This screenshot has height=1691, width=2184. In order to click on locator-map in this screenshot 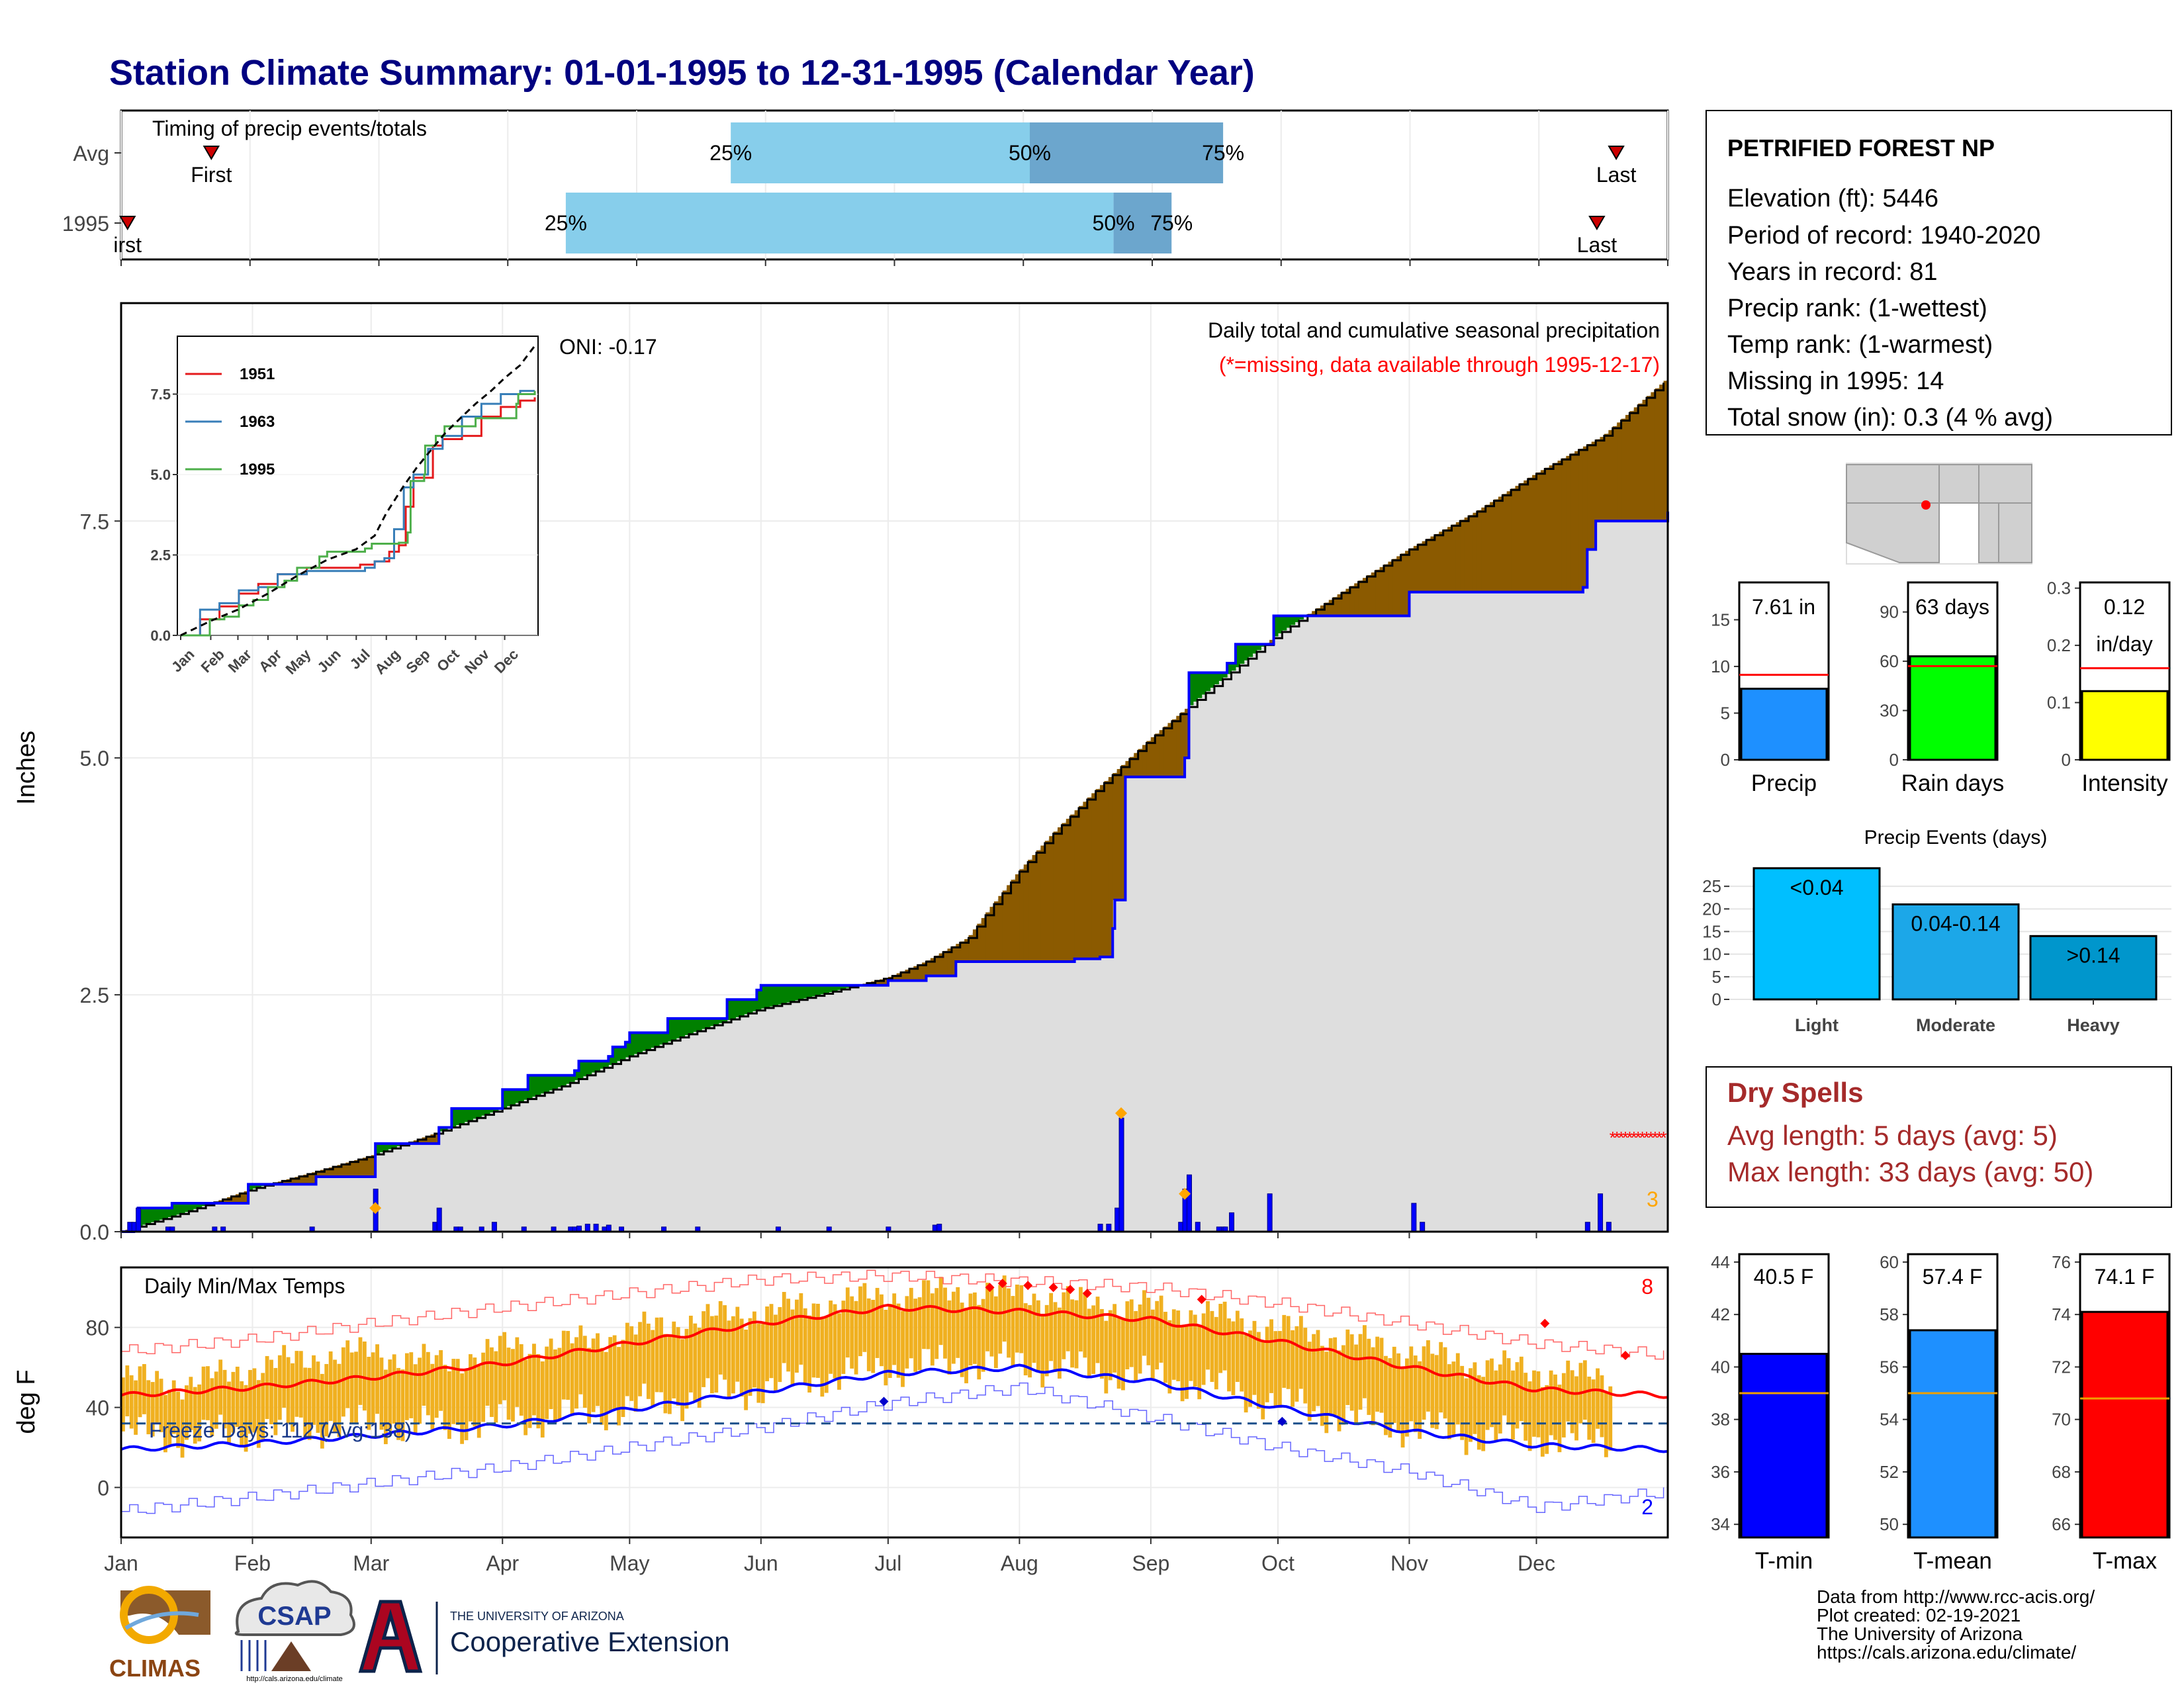, I will do `click(1939, 513)`.